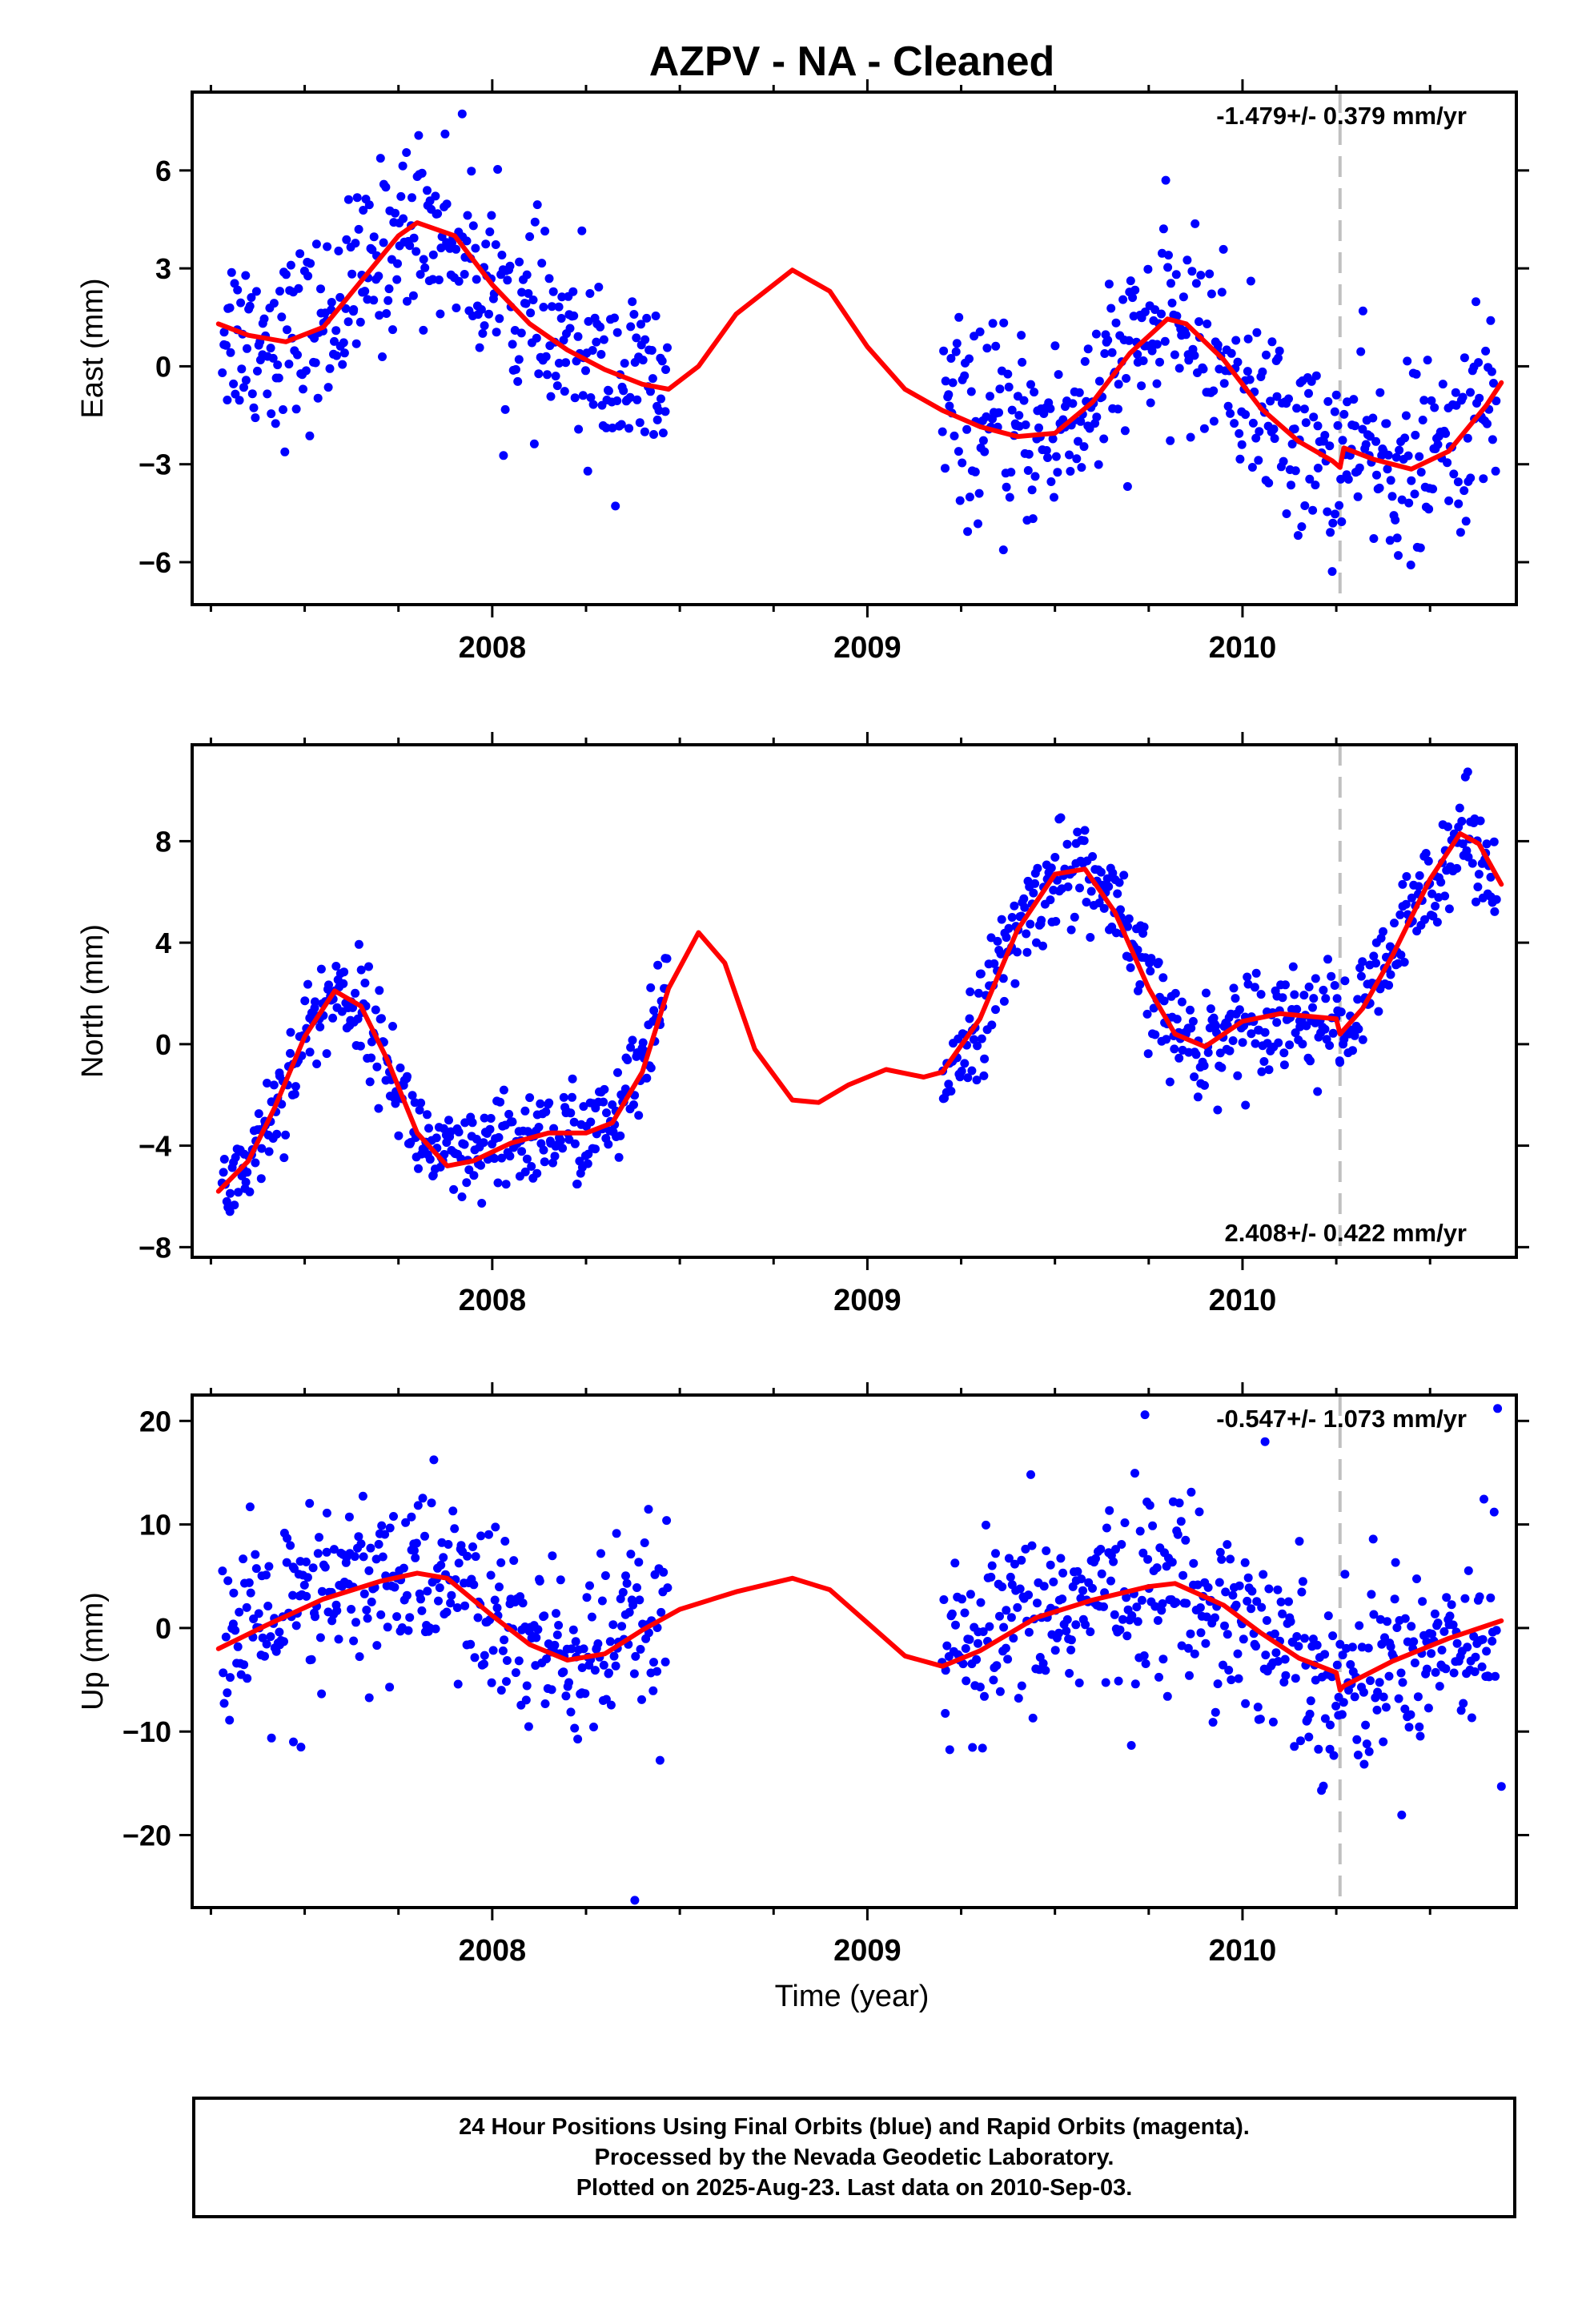  What do you see at coordinates (493, 648) in the screenshot?
I see `x-tick-label: 2008` at bounding box center [493, 648].